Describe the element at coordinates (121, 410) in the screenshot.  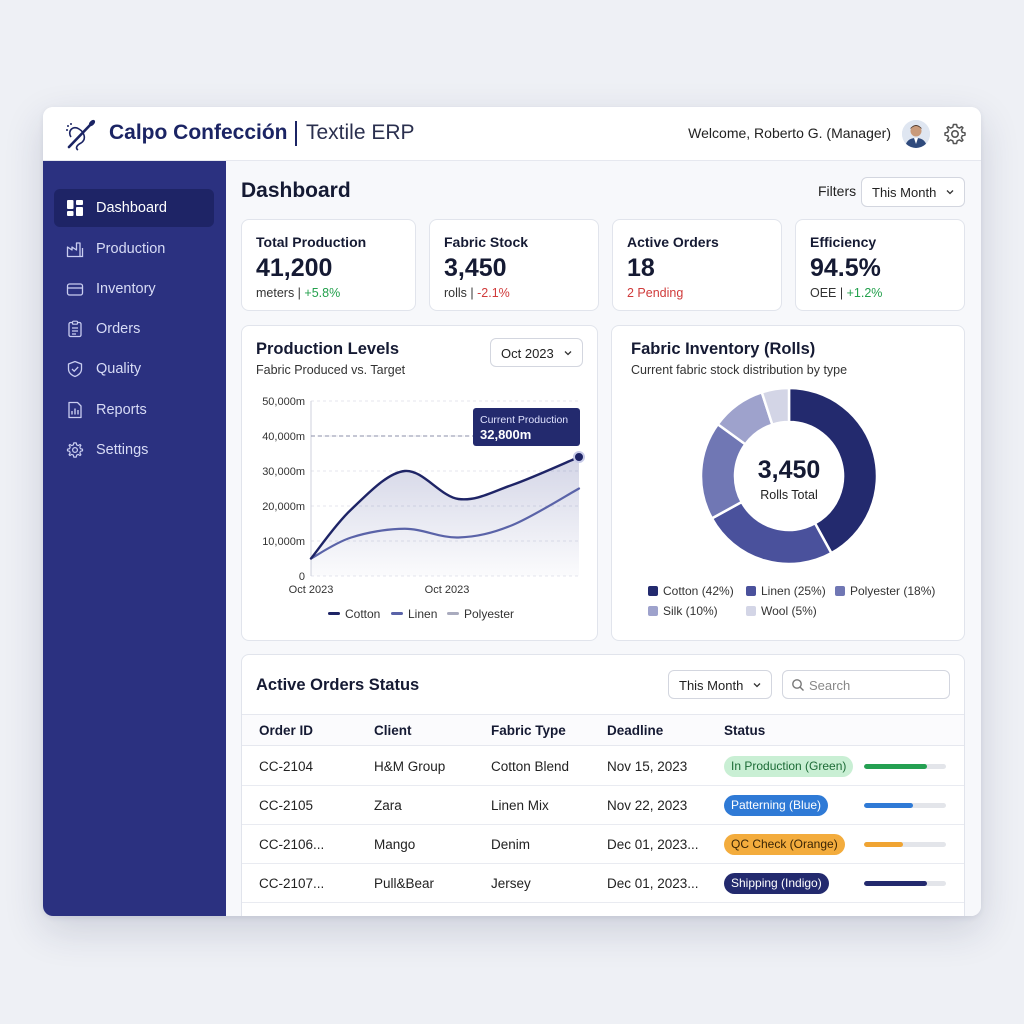
I see `sidebar-item-label: Reports` at that location.